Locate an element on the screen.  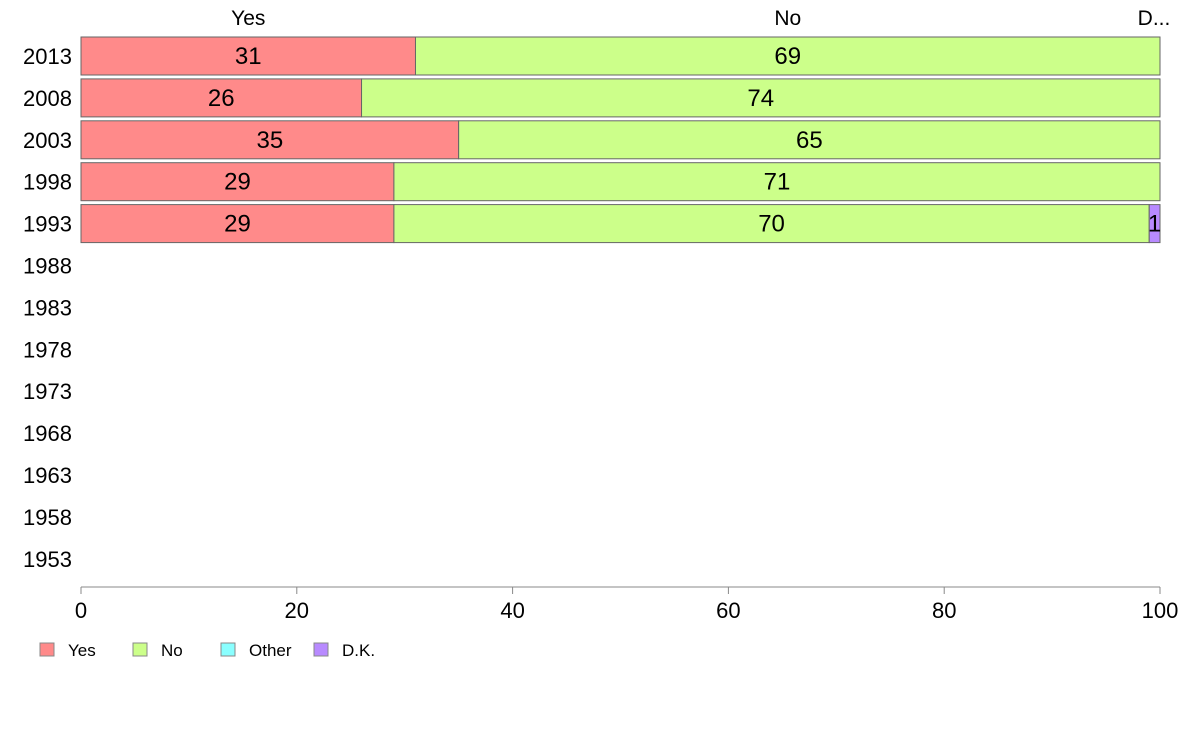
legend-label-other: Other is located at coordinates (270, 650).